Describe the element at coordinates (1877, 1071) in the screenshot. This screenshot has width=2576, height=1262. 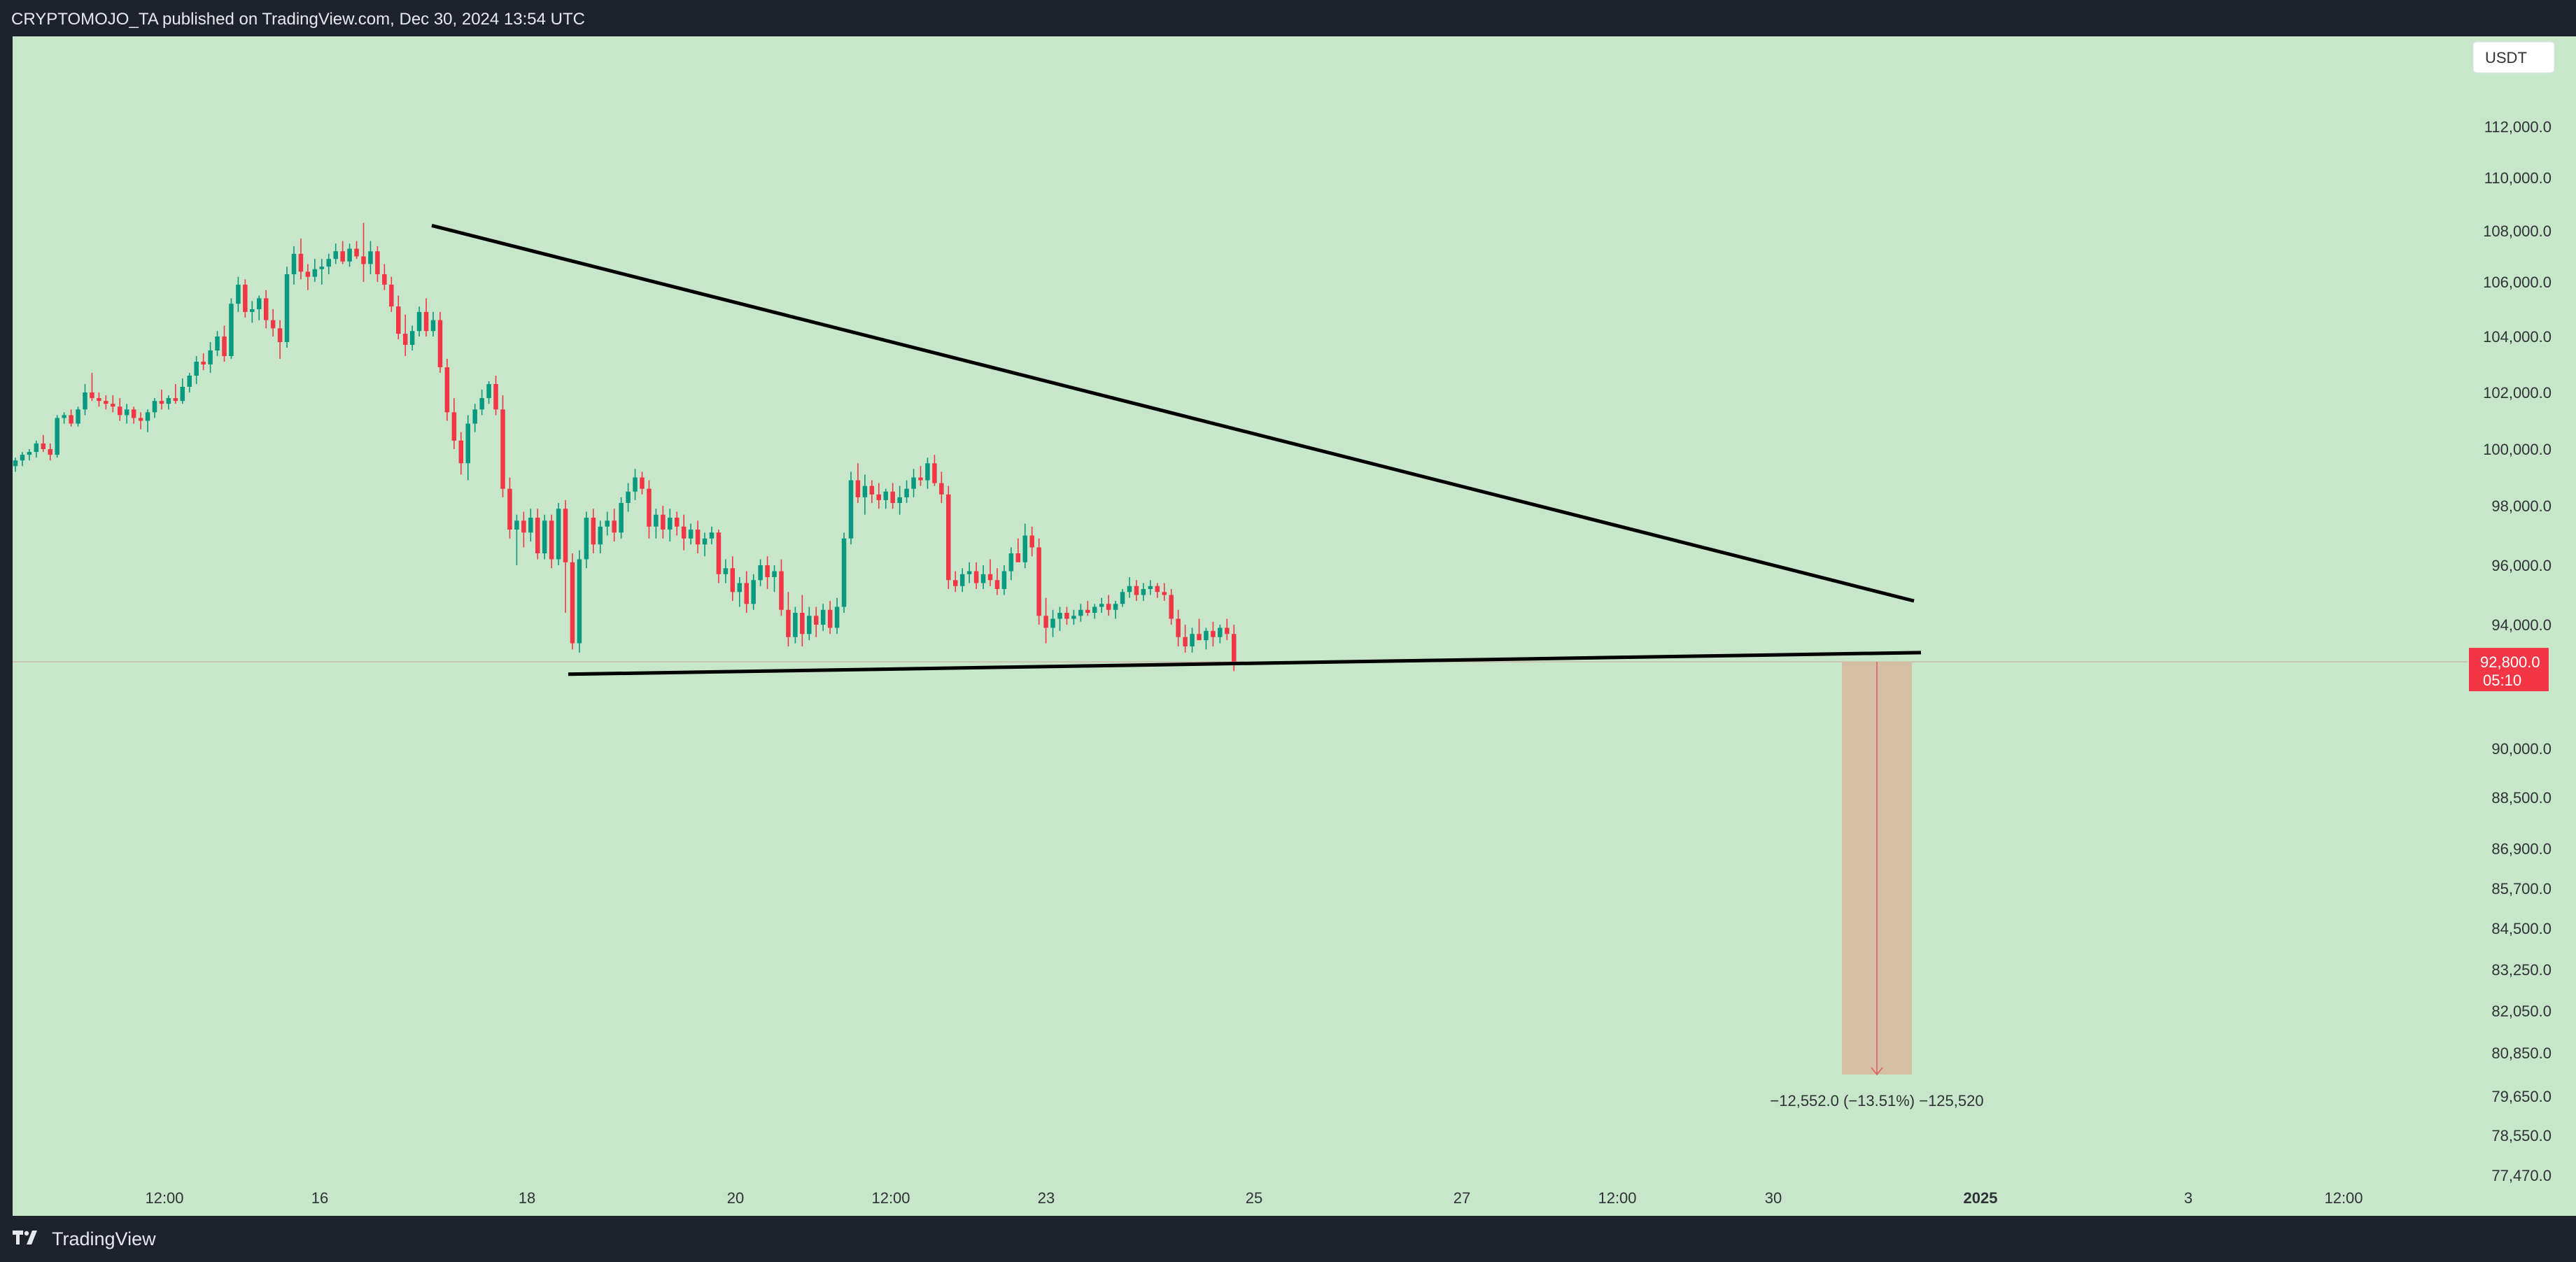
I see `projection-arrow-head-icon` at that location.